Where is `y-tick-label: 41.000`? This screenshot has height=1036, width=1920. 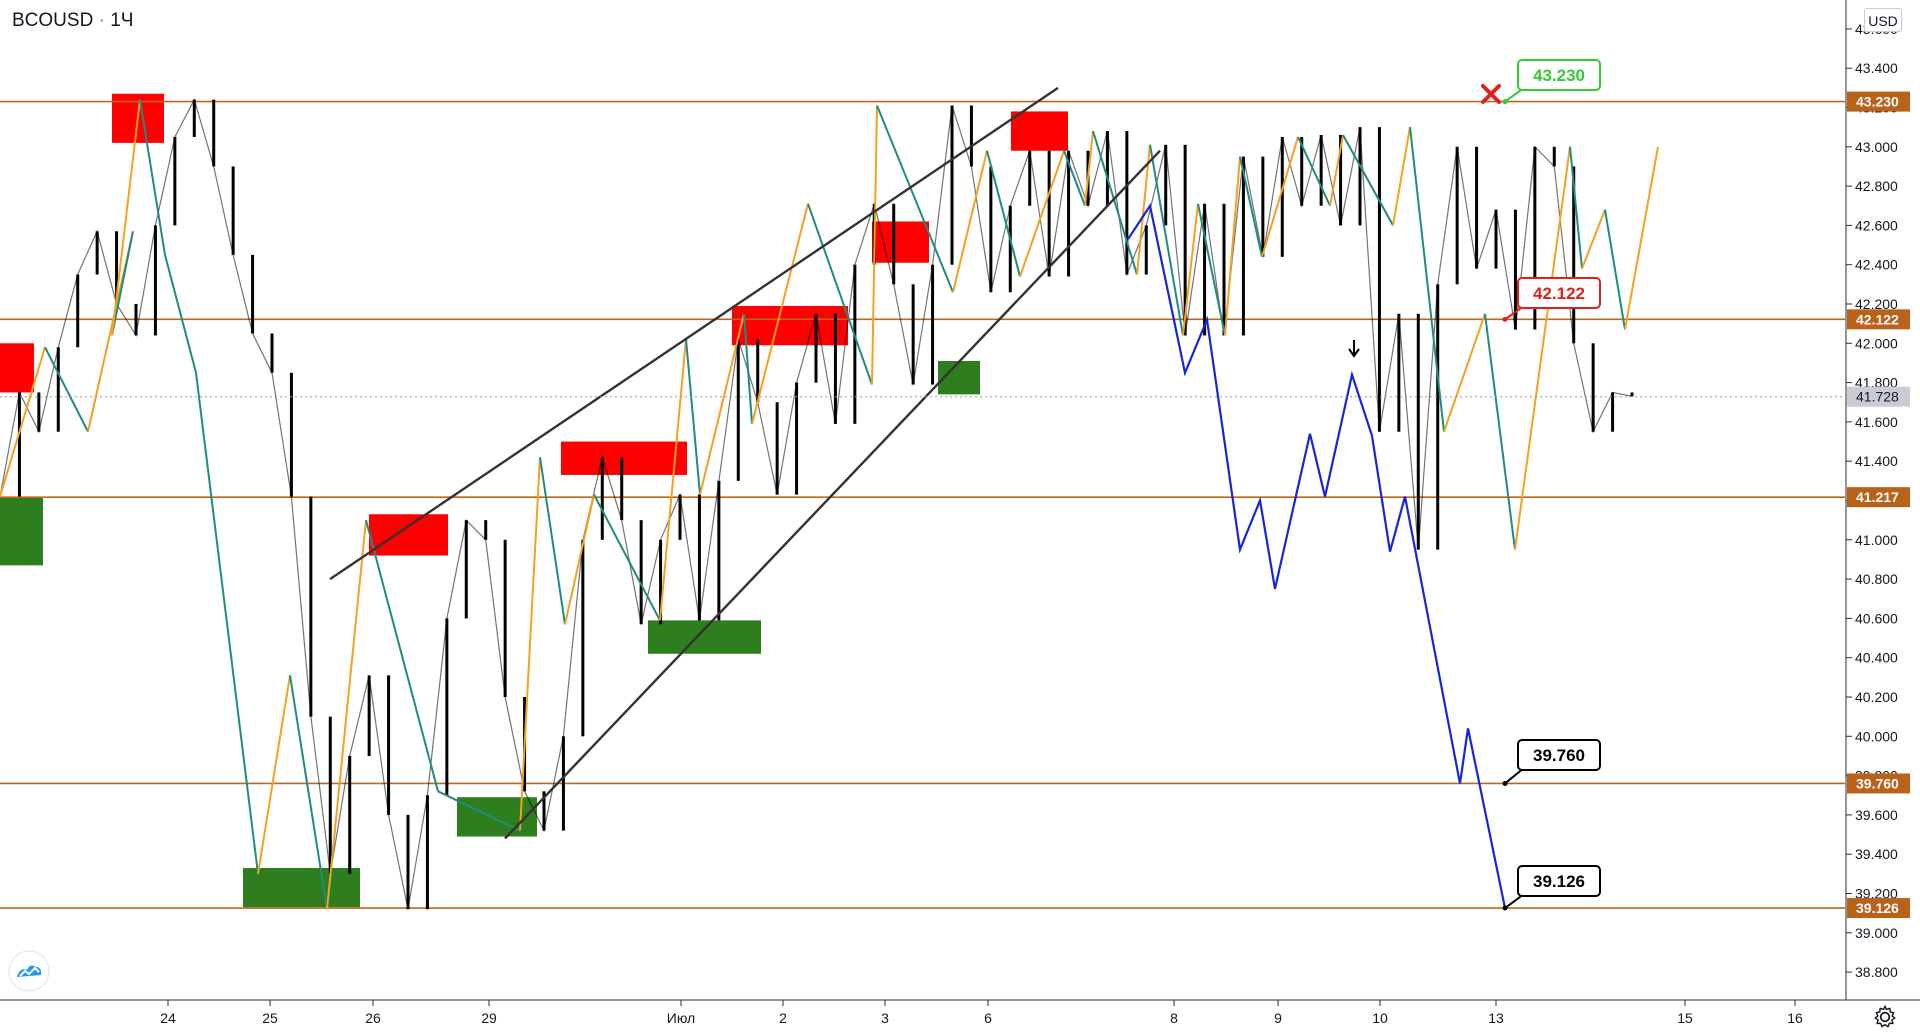 y-tick-label: 41.000 is located at coordinates (1876, 540).